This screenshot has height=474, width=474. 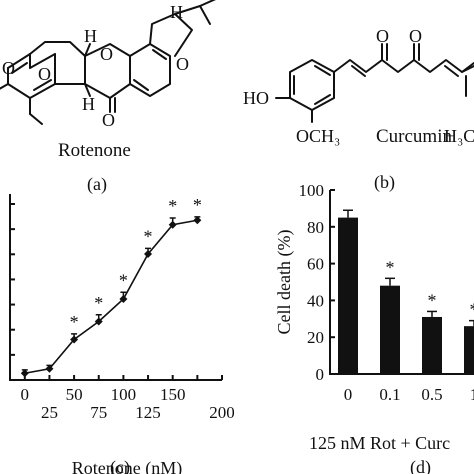 What do you see at coordinates (315, 264) in the screenshot?
I see `chart-d-y-tick-label: 60` at bounding box center [315, 264].